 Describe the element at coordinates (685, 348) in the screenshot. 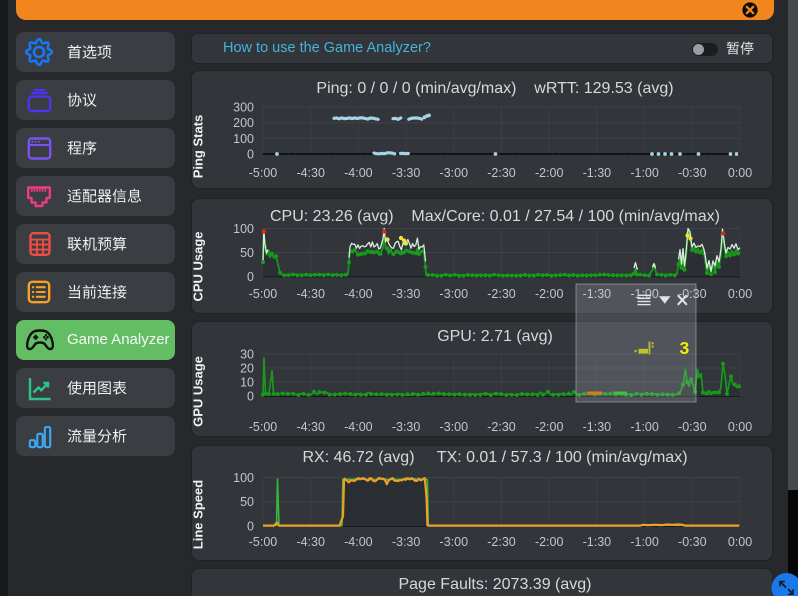

I see `svg-text: 3` at that location.